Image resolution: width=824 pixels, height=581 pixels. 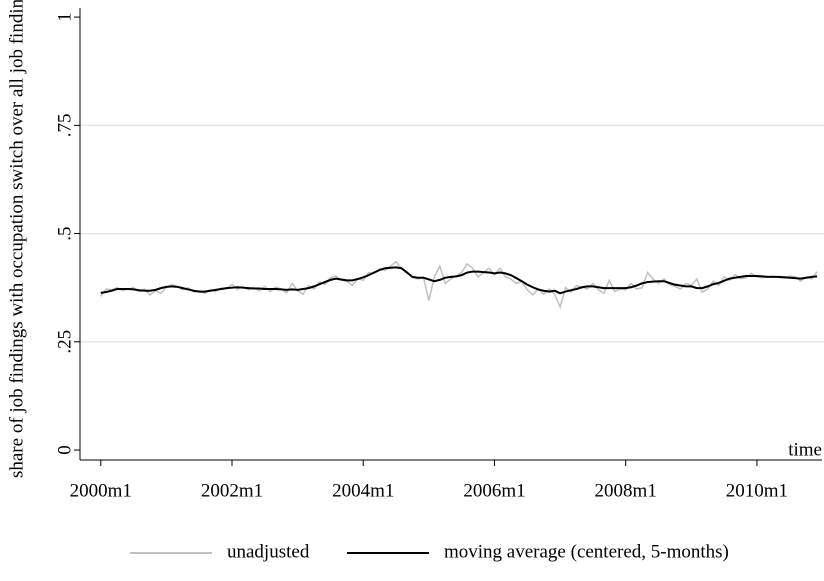 I want to click on x-tick-label: 2002m1, so click(x=232, y=490).